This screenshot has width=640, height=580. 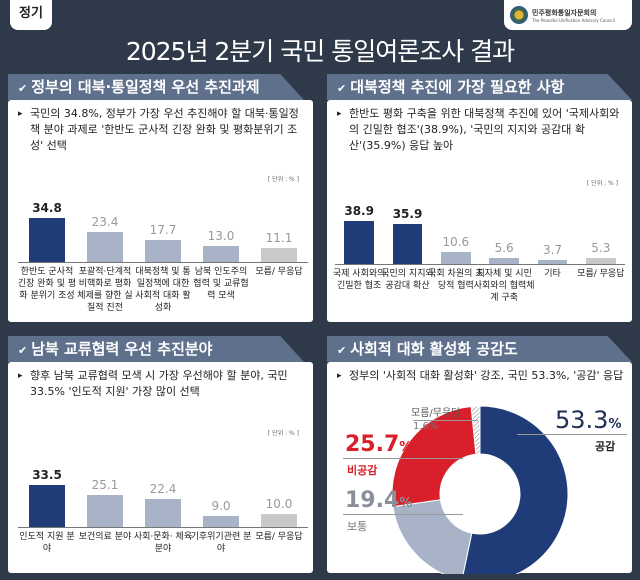 I want to click on donut-label-value-보통: 19.4%, so click(x=379, y=500).